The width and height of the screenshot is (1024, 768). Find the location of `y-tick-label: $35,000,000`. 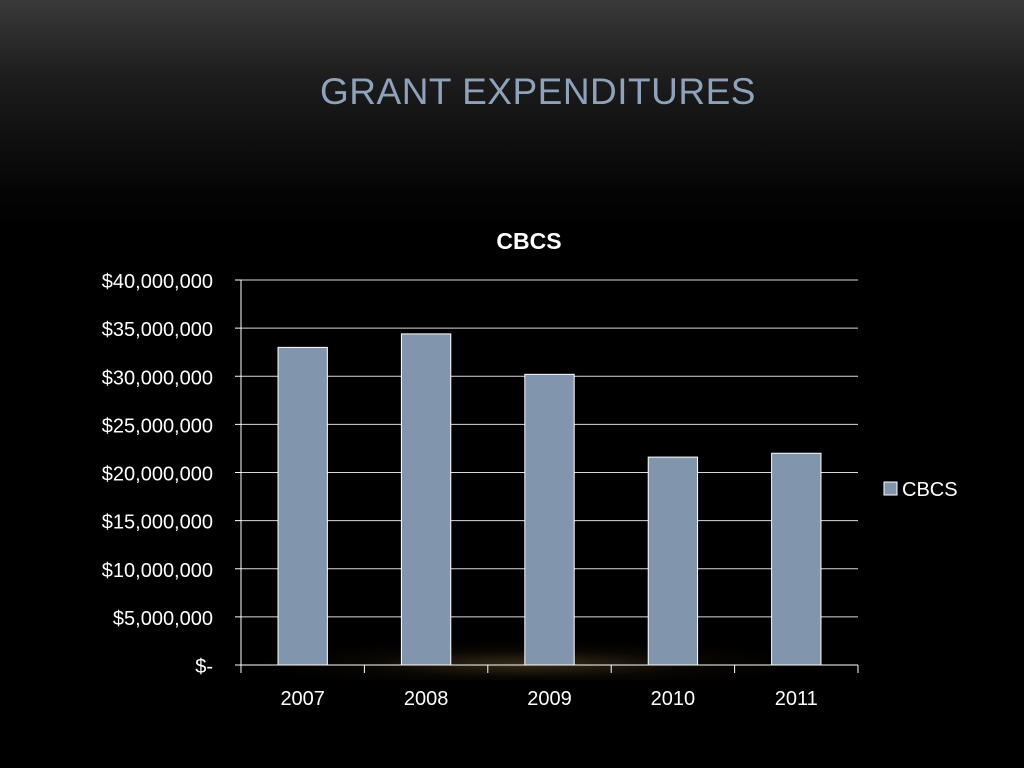

y-tick-label: $35,000,000 is located at coordinates (157, 330).